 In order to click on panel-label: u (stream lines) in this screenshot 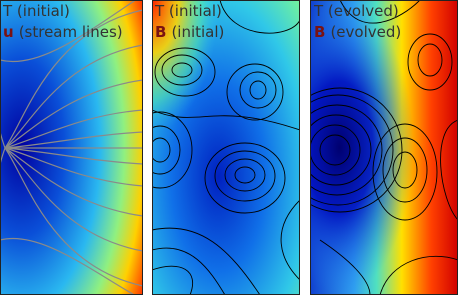, I will do `click(63, 32)`.